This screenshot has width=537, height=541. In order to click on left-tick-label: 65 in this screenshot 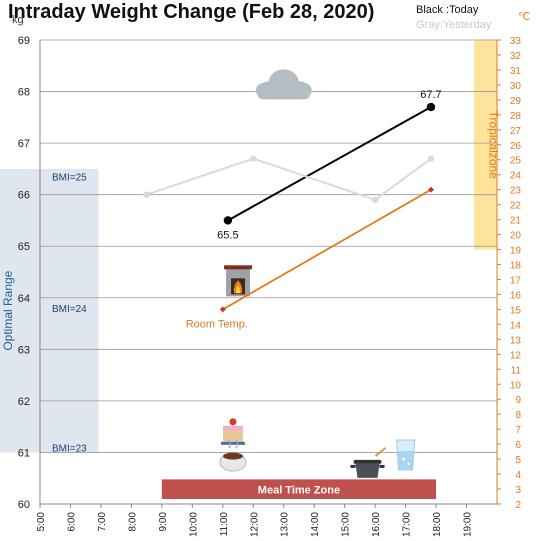, I will do `click(24, 247)`.